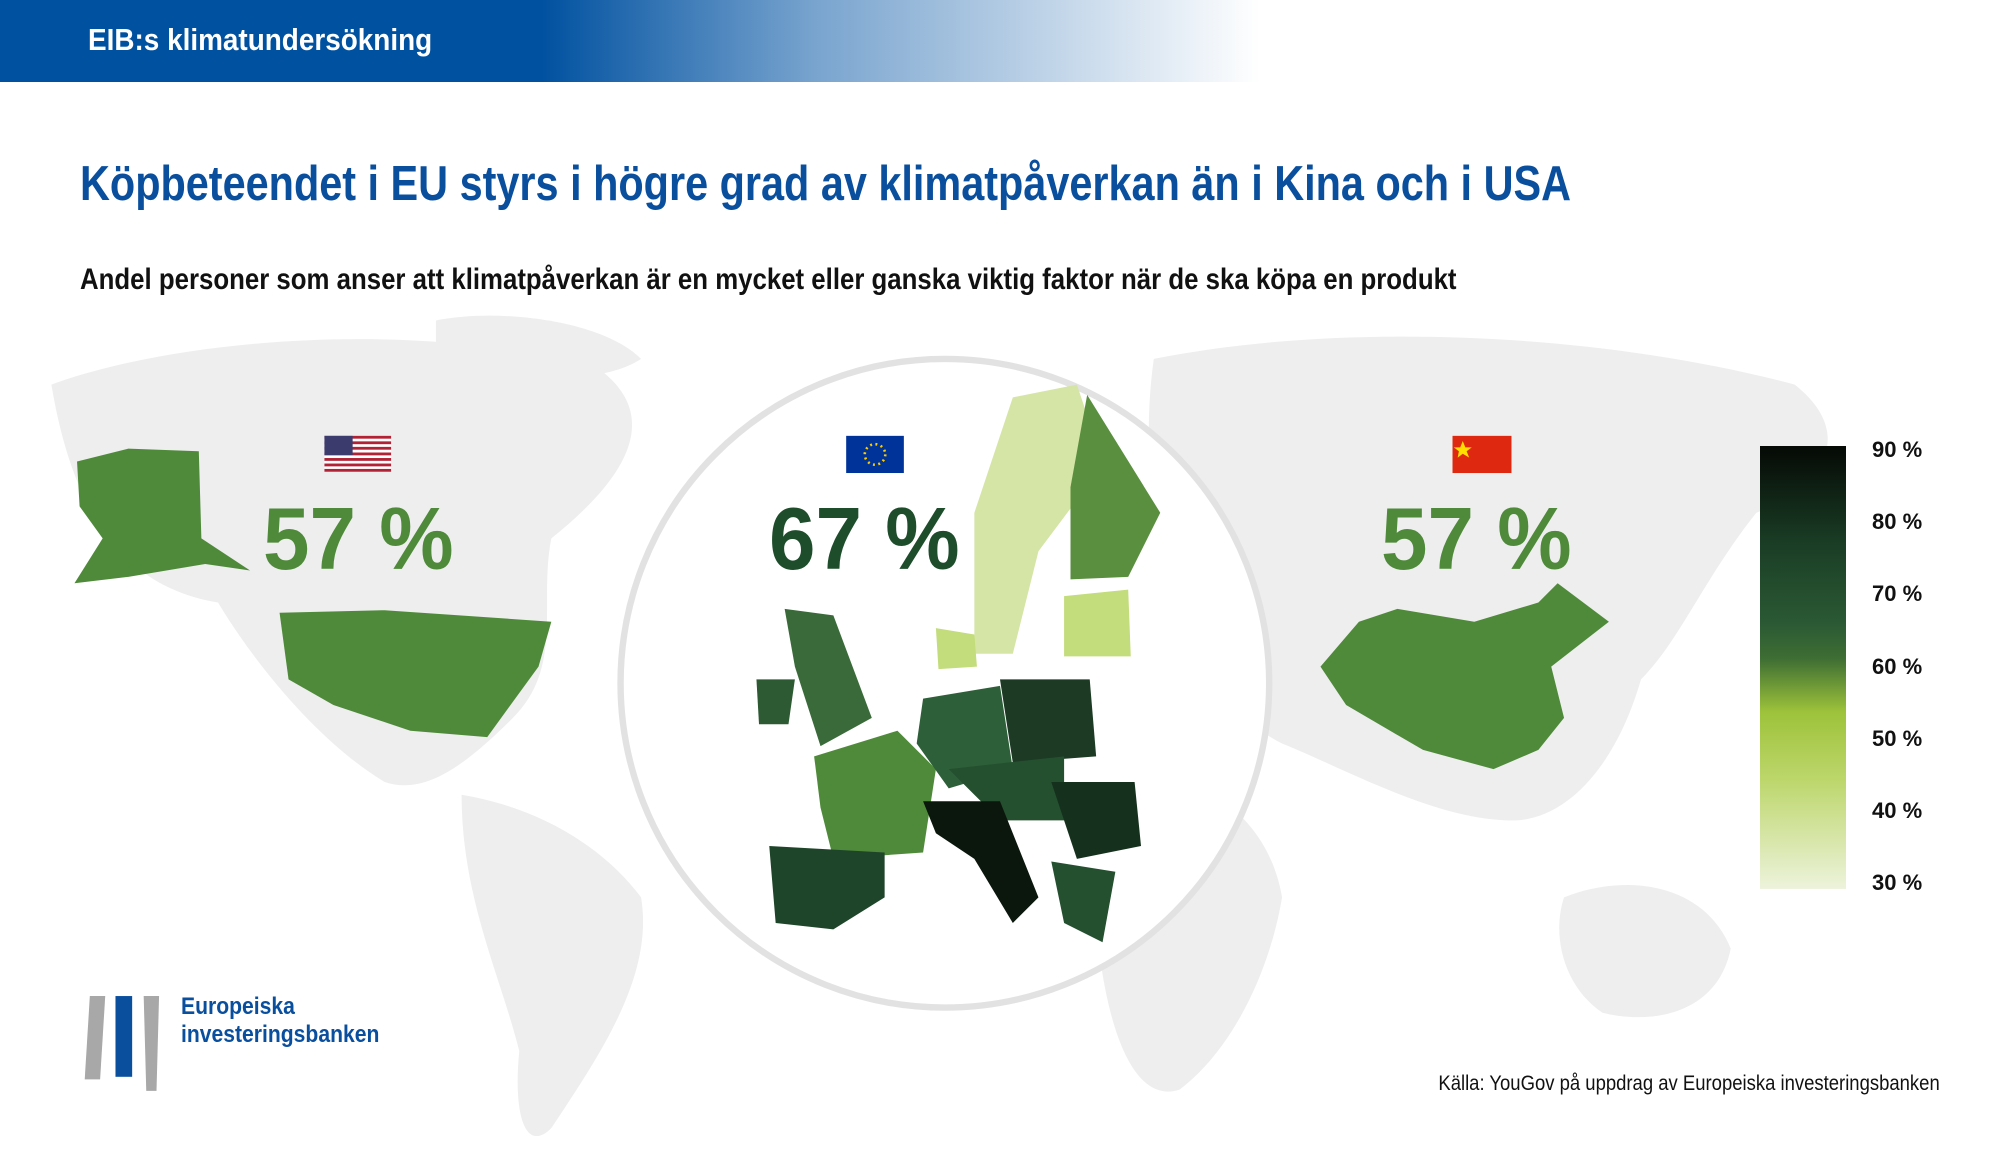  What do you see at coordinates (964, 737) in the screenshot?
I see `germany-region` at bounding box center [964, 737].